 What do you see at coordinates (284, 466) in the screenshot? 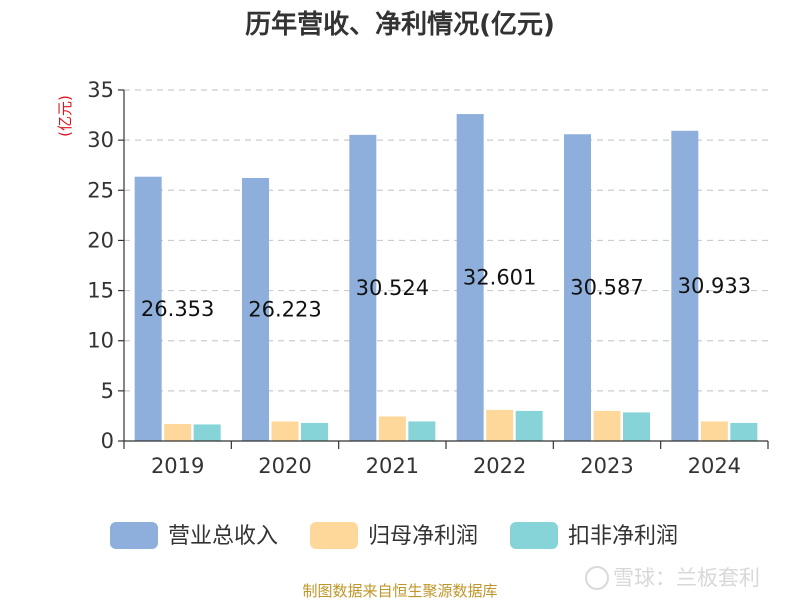
I see `x-tick-label: 2020` at bounding box center [284, 466].